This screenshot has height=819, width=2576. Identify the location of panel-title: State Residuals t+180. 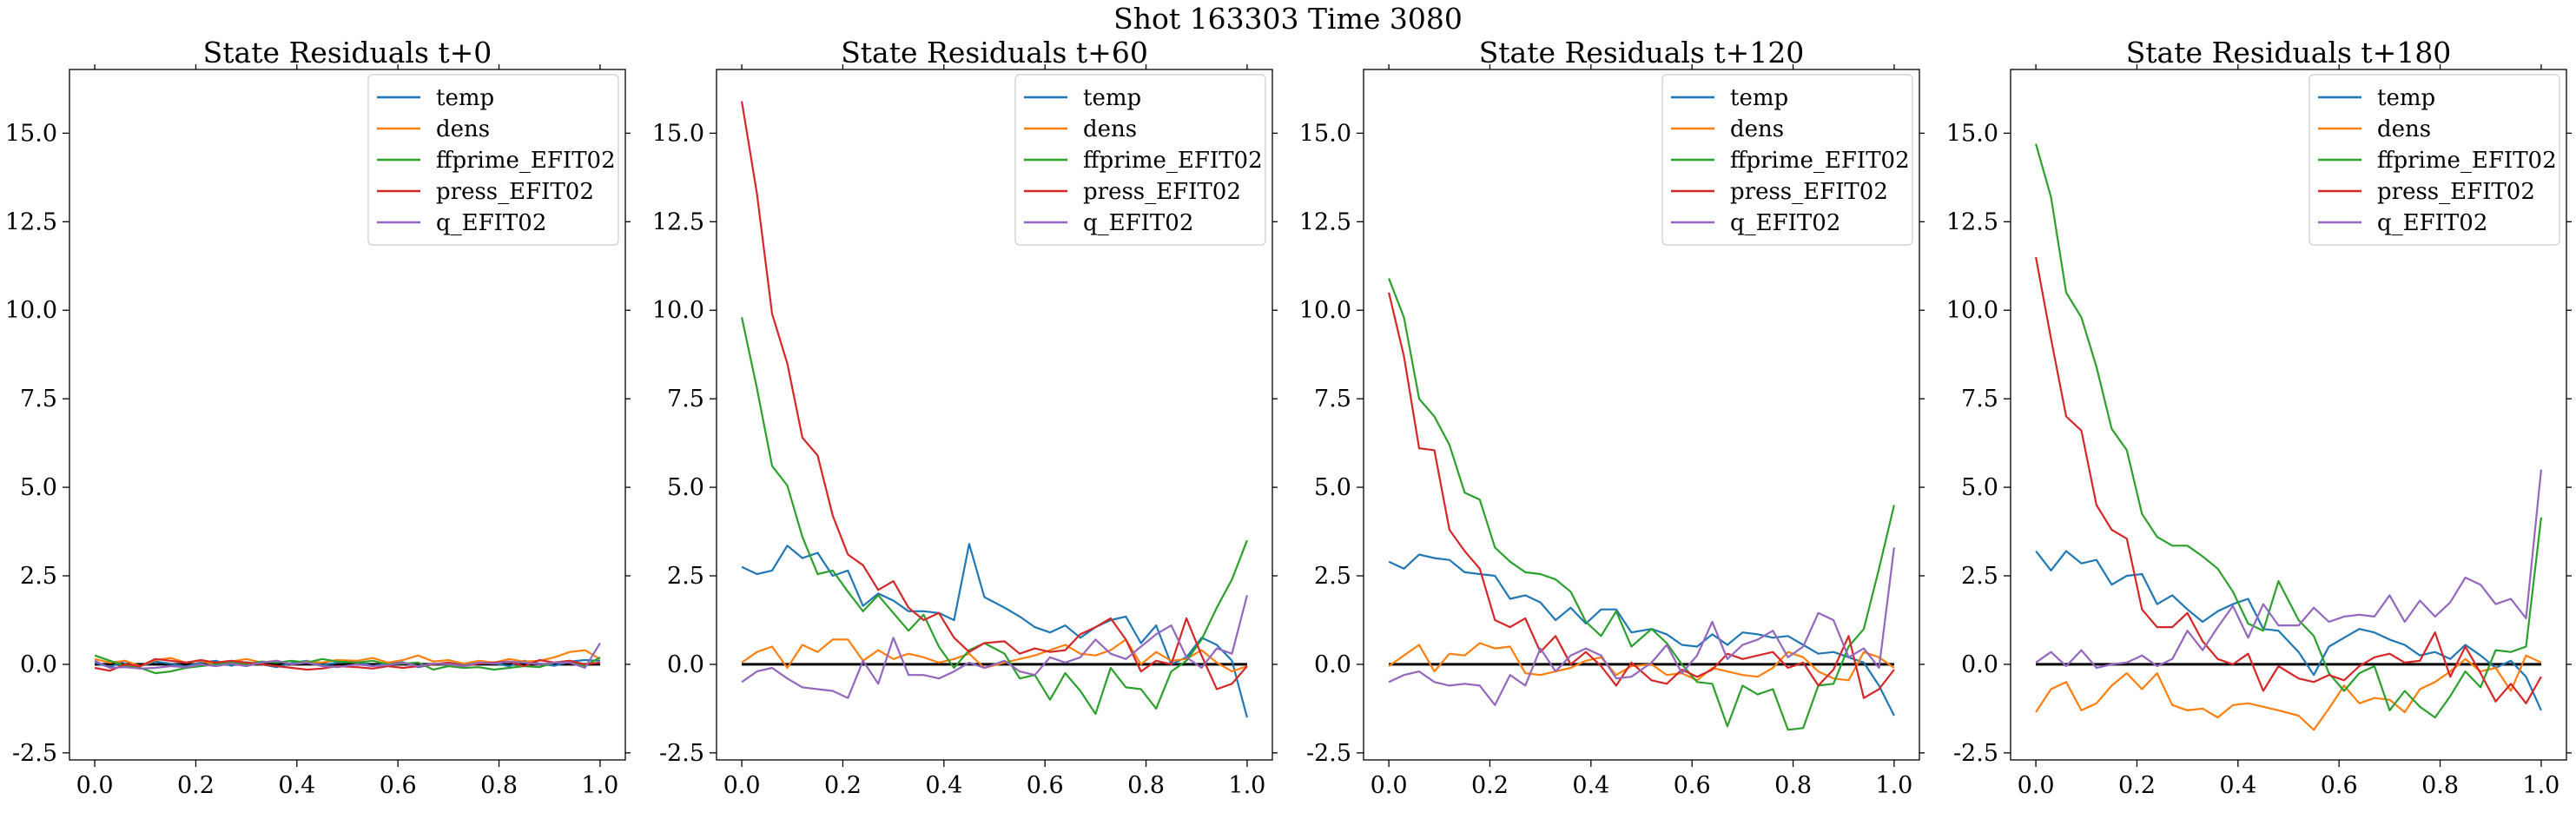
(2289, 52).